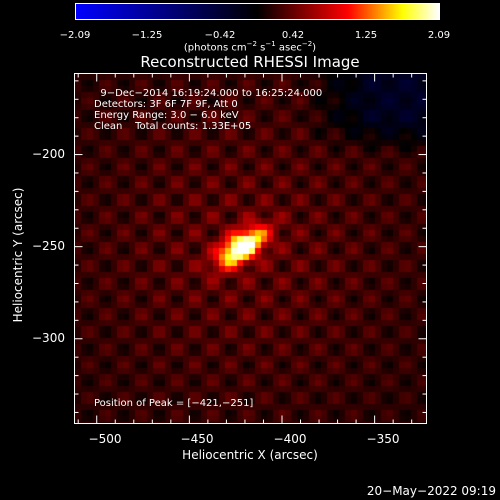 The width and height of the screenshot is (500, 500). I want to click on detectors-info: Detectors: 3F 6F 7F 9F, Att 0, so click(166, 104).